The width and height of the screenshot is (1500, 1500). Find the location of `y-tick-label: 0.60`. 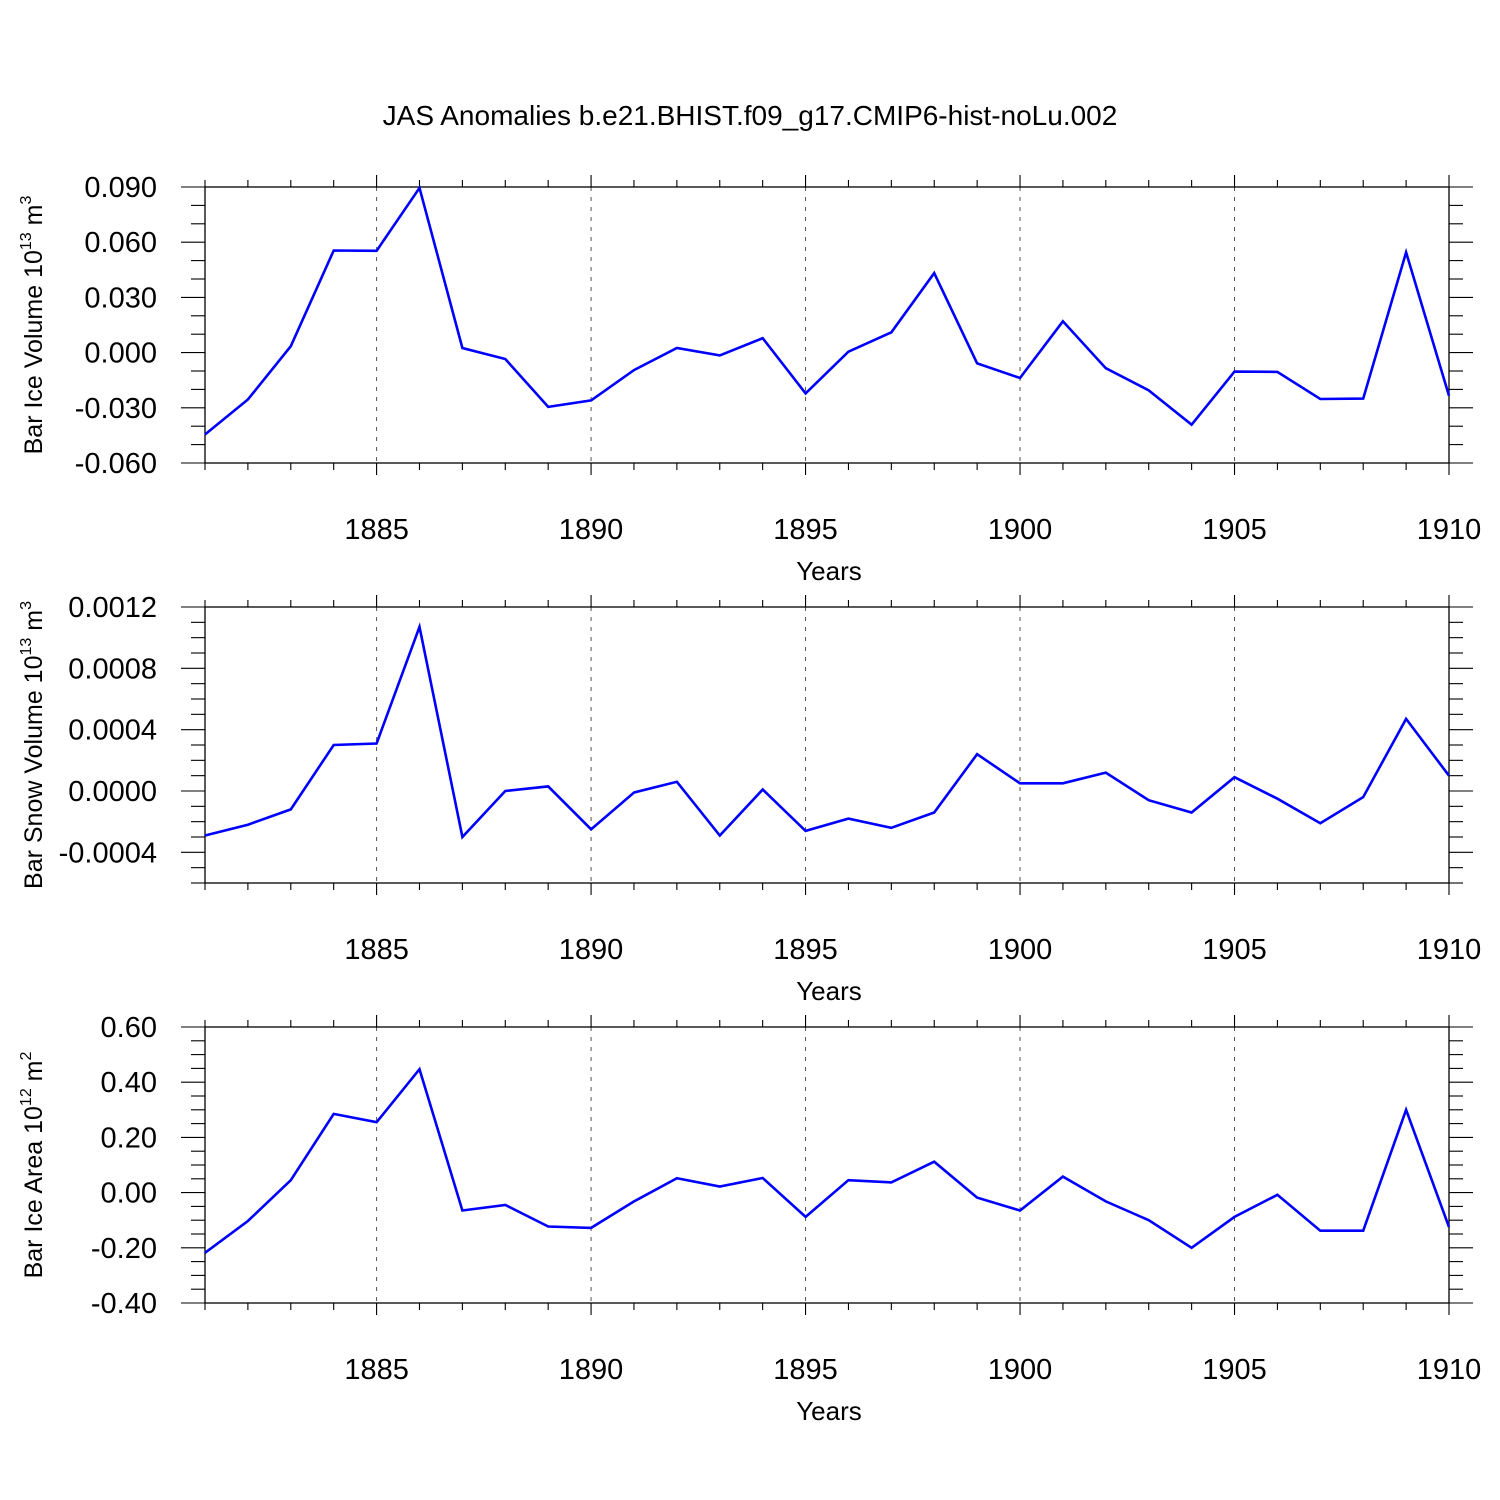

y-tick-label: 0.60 is located at coordinates (129, 1028).